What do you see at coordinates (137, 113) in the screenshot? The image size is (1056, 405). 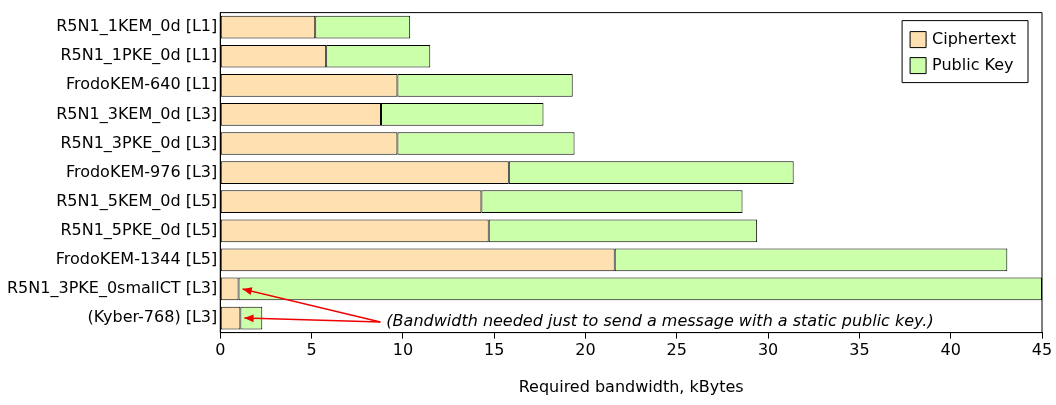 I see `y-tick-label: R5N1_3KEM_0d [L3]` at bounding box center [137, 113].